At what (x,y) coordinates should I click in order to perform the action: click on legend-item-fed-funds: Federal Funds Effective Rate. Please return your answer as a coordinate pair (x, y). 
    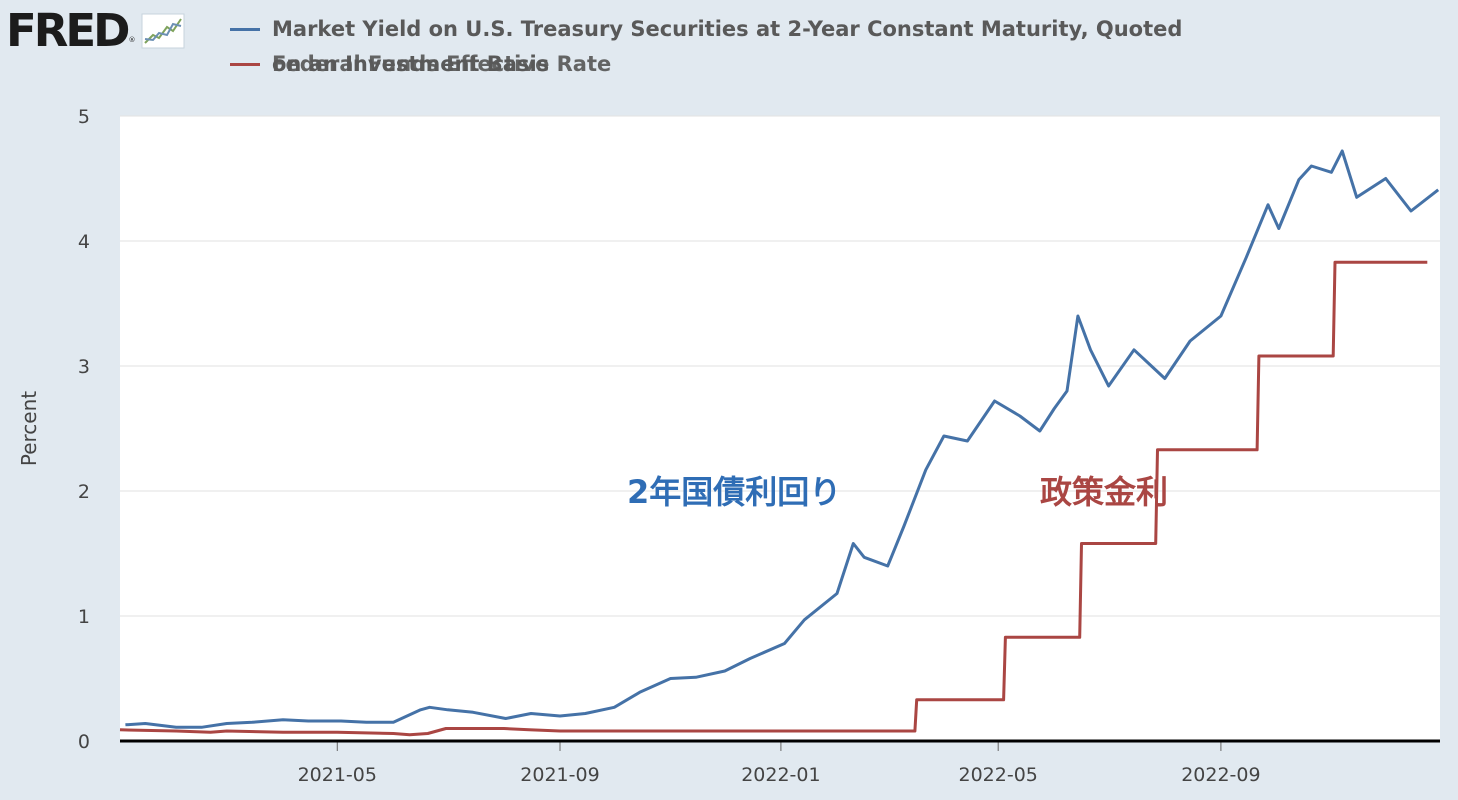
    Looking at the image, I should click on (420, 64).